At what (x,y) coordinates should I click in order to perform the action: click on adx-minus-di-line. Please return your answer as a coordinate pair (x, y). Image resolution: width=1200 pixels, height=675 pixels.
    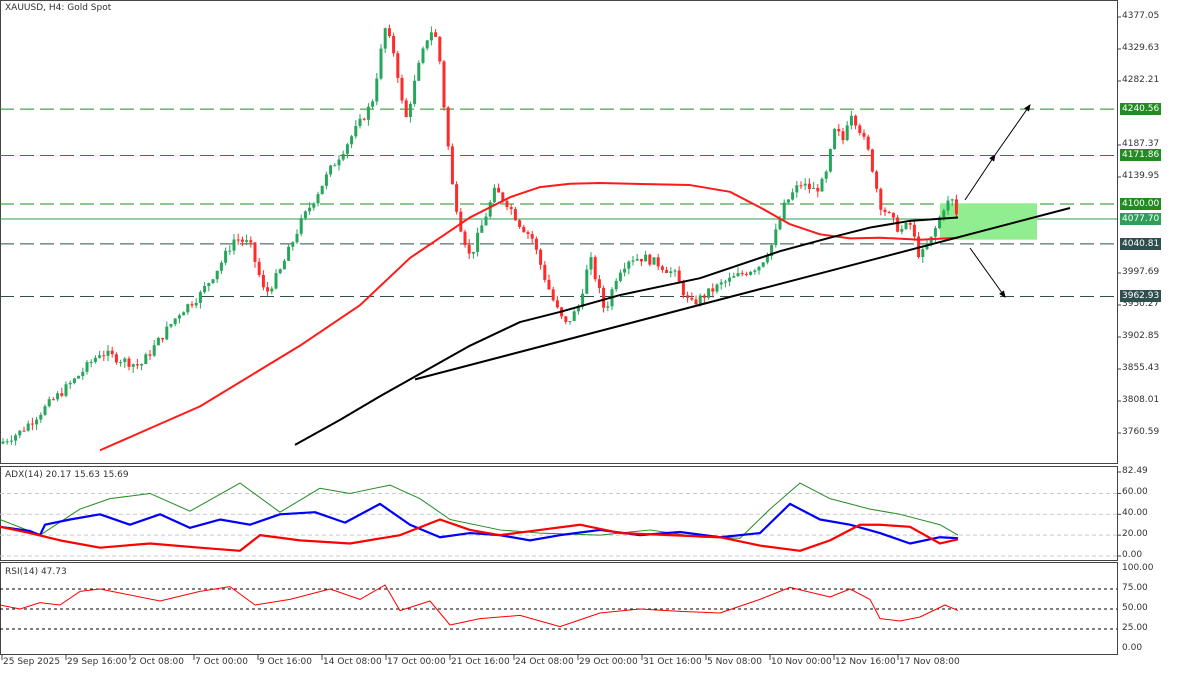
    Looking at the image, I should click on (479, 535).